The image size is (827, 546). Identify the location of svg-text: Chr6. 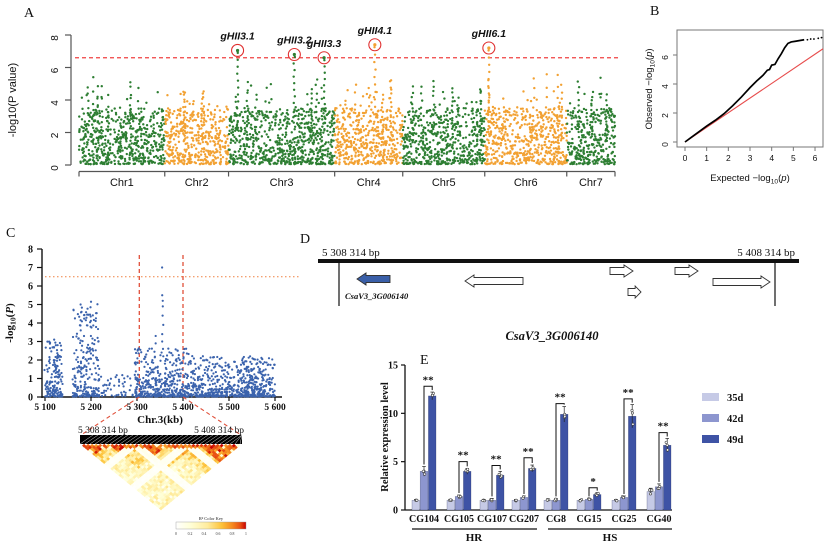
(526, 183).